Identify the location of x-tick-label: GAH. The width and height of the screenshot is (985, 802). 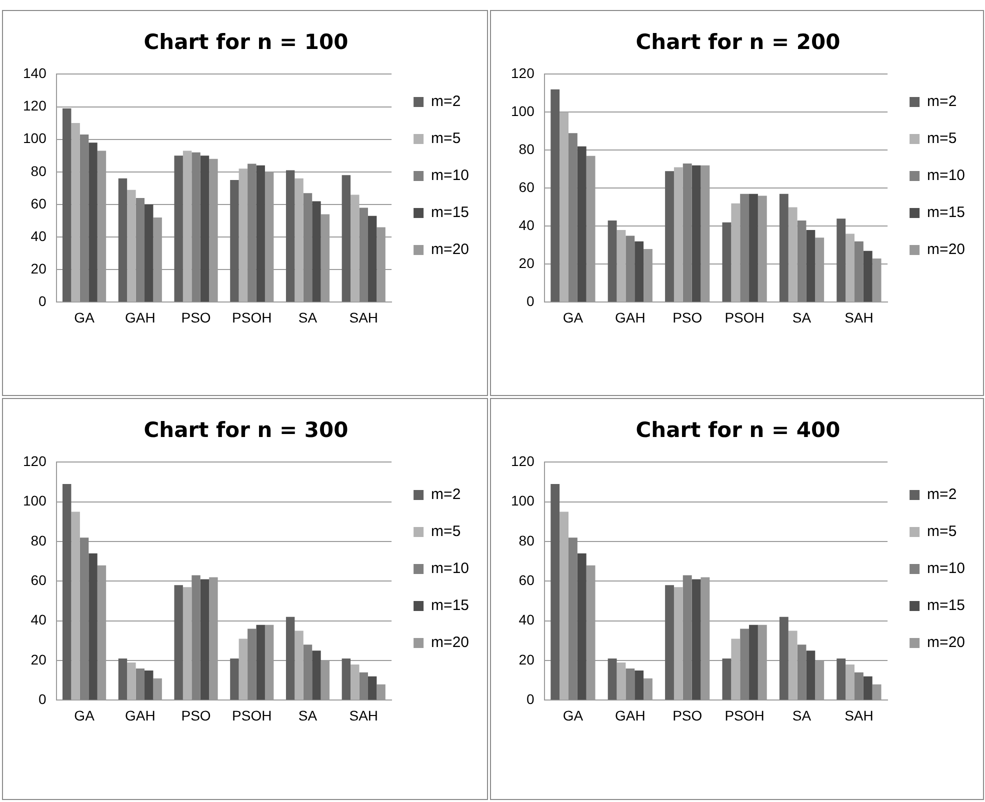
(140, 715).